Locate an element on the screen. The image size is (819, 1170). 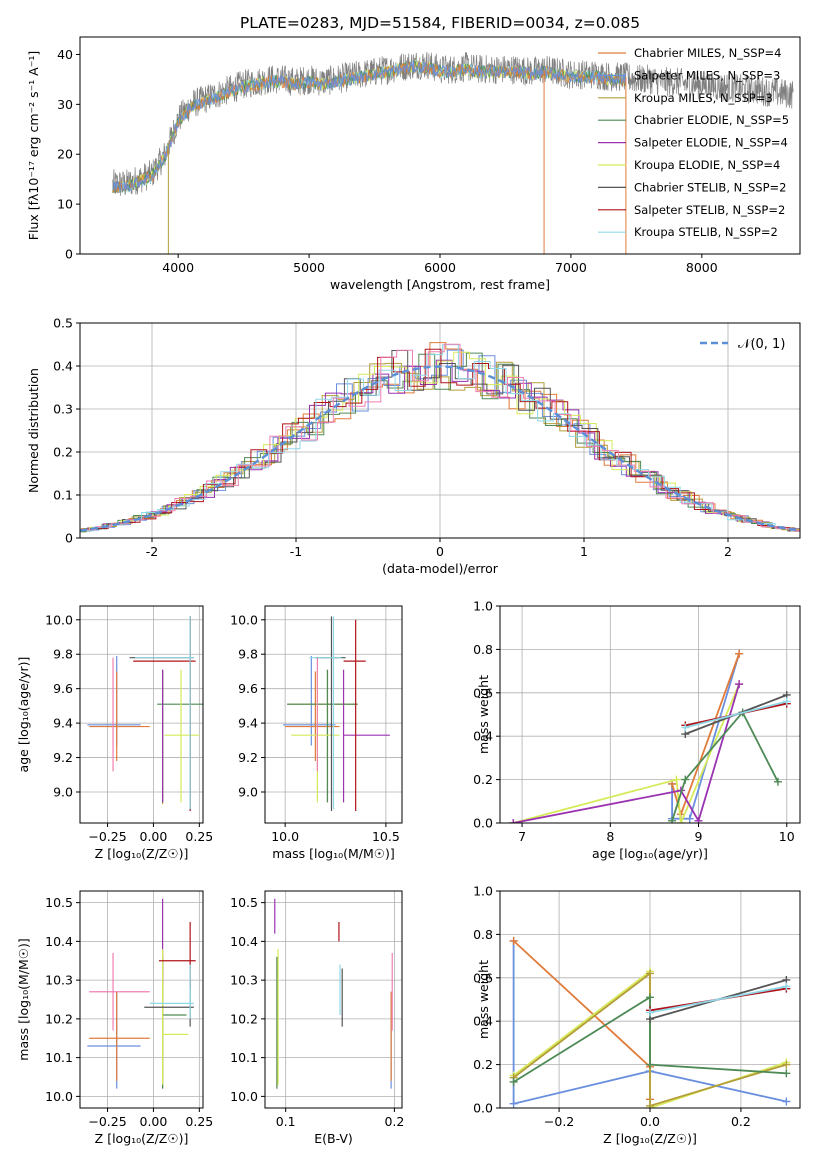
x-tick-label: 7 is located at coordinates (522, 836).